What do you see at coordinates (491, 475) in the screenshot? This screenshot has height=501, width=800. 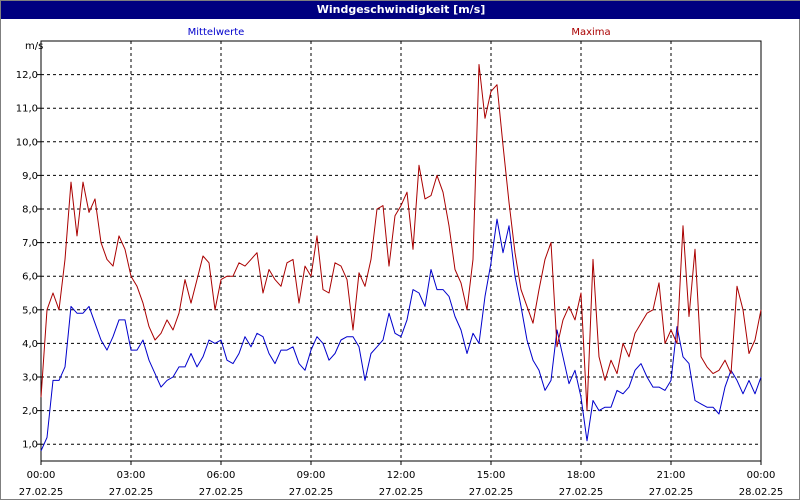 I see `x-tick-time-label: 15:00` at bounding box center [491, 475].